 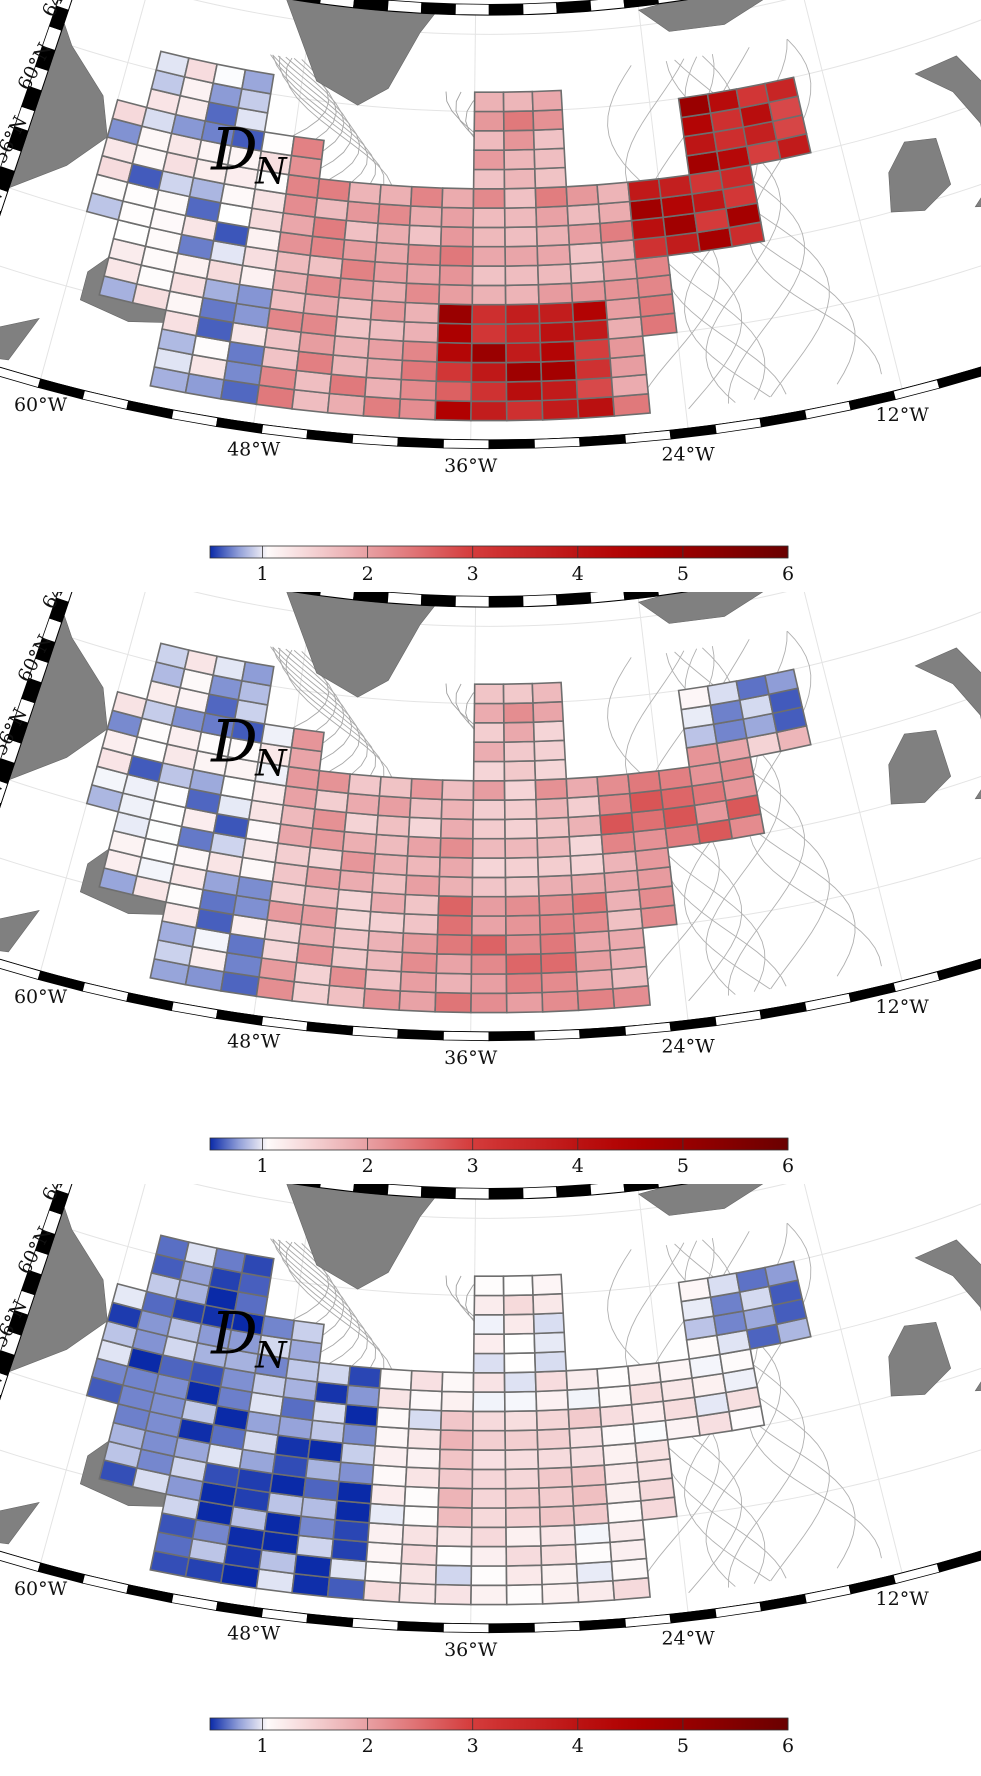 I want to click on colorbar-tick-label: 2, so click(x=368, y=574).